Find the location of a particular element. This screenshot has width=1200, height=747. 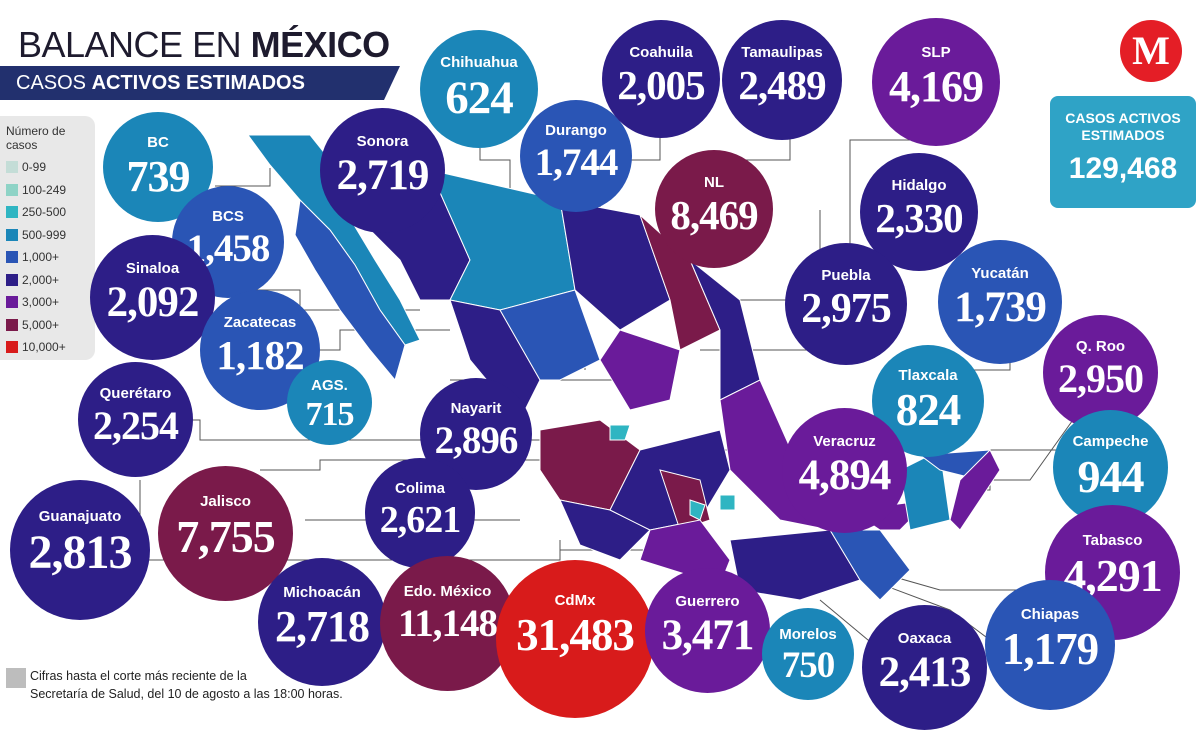

state-value: 1,744 is located at coordinates (576, 162).